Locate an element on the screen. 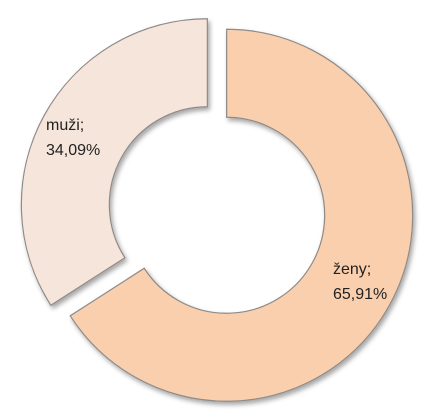 This screenshot has height=416, width=426. slice-label-name: muži; is located at coordinates (65, 125).